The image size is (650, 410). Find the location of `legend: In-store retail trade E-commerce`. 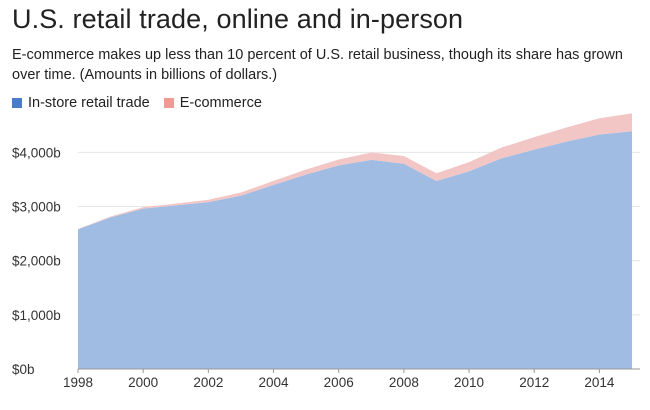

legend: In-store retail trade E-commerce is located at coordinates (144, 103).